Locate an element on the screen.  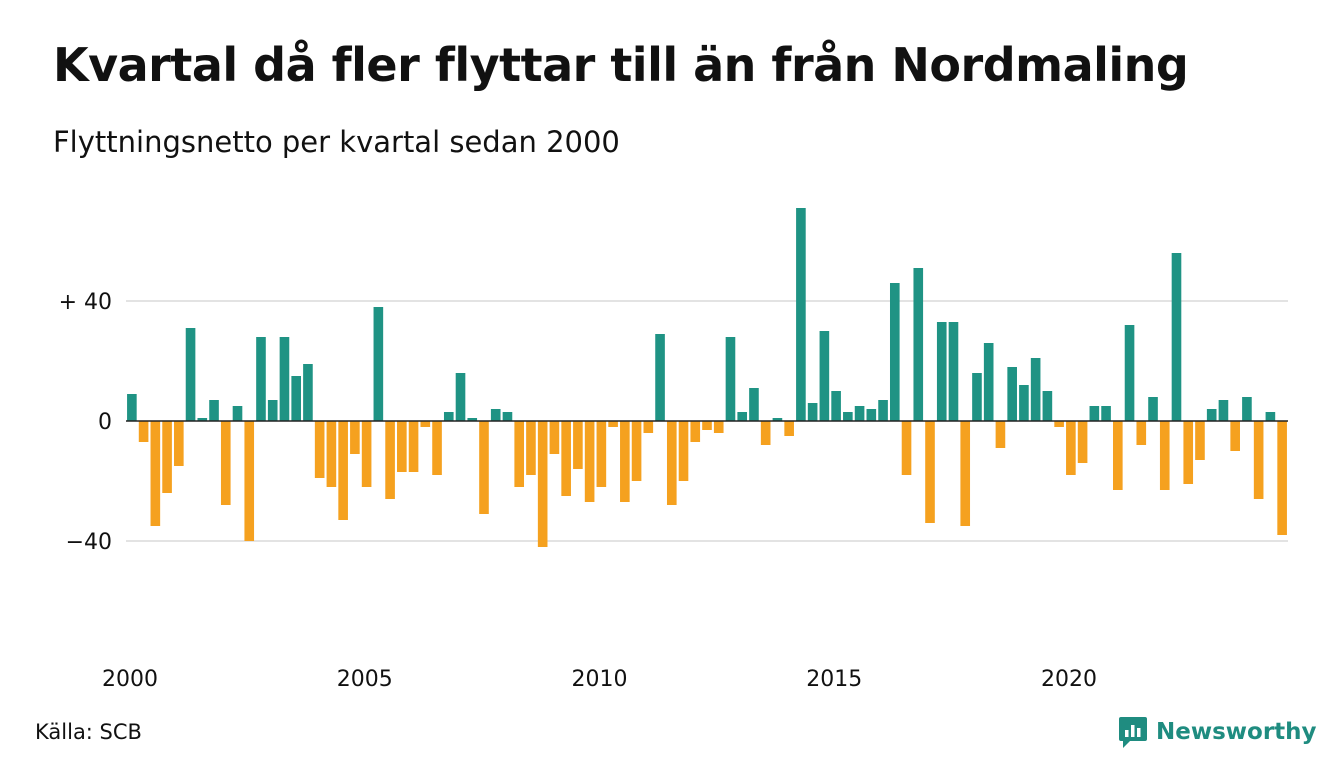
x-tick-label: 2010 is located at coordinates (599, 679).